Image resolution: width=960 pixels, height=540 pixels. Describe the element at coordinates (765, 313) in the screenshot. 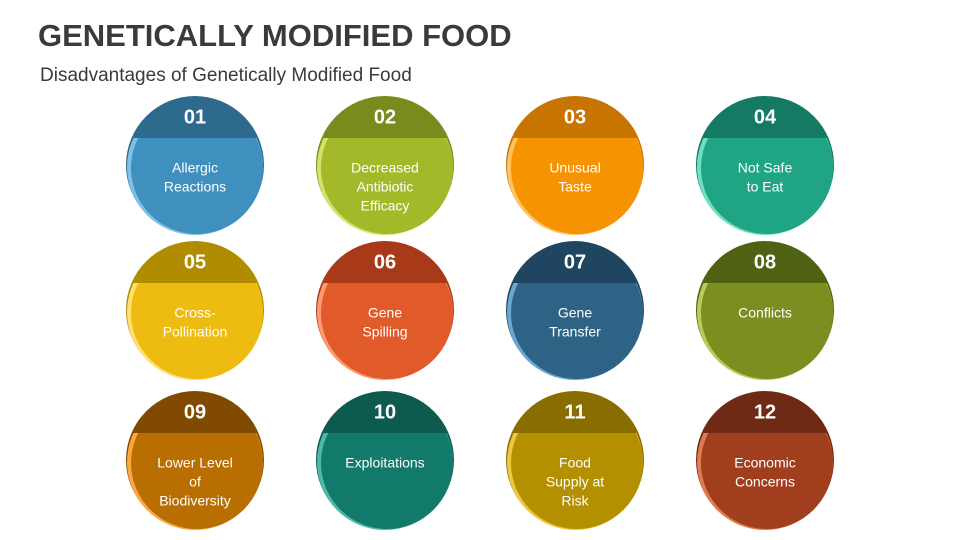

I see `item-label: Conflicts` at that location.